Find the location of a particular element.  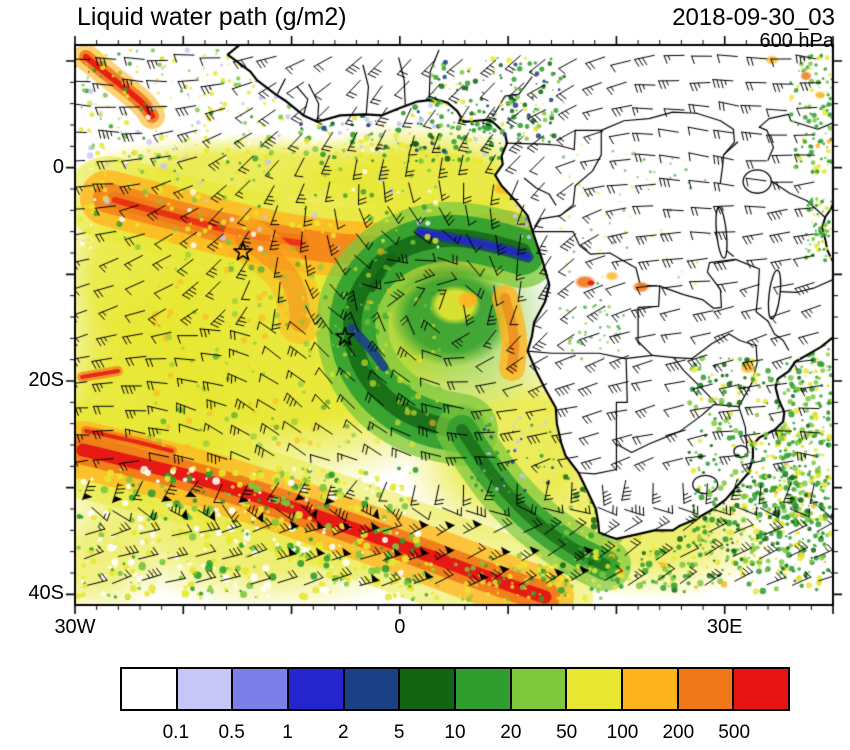

y-tick-label: 40S is located at coordinates (46, 593).